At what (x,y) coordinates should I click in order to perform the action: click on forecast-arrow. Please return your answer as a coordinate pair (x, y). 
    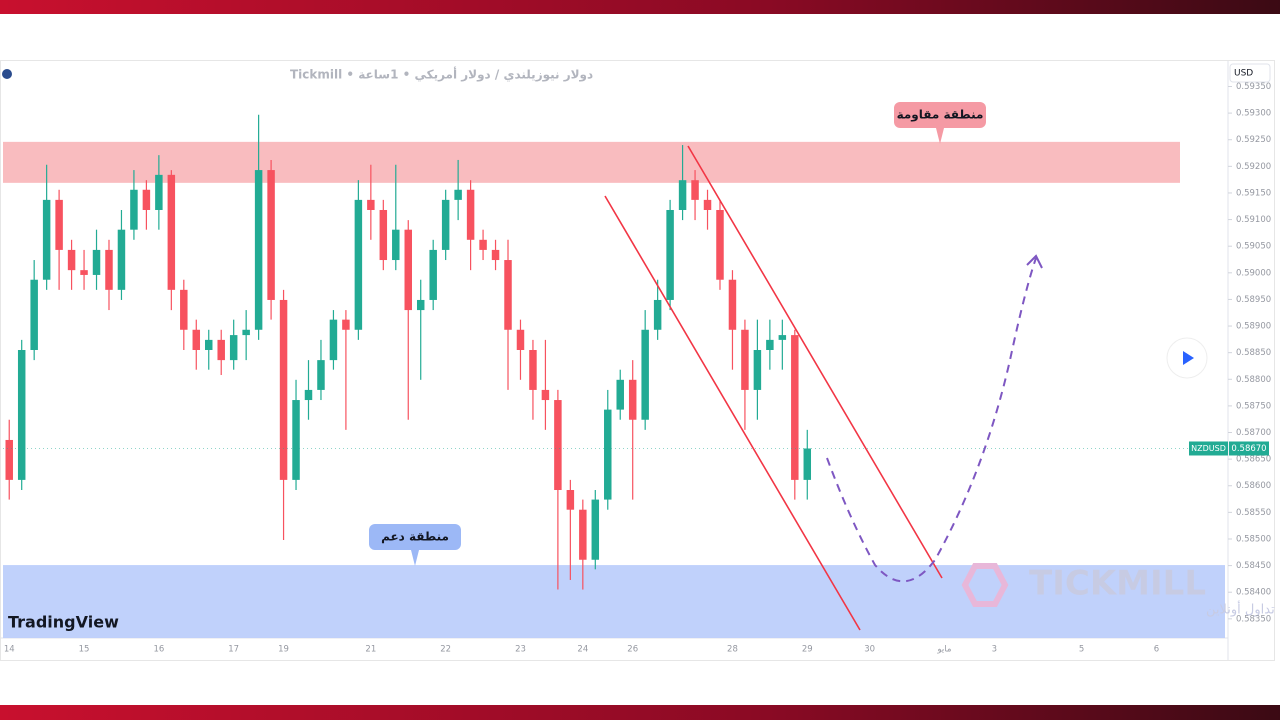
    Looking at the image, I should click on (1034, 261).